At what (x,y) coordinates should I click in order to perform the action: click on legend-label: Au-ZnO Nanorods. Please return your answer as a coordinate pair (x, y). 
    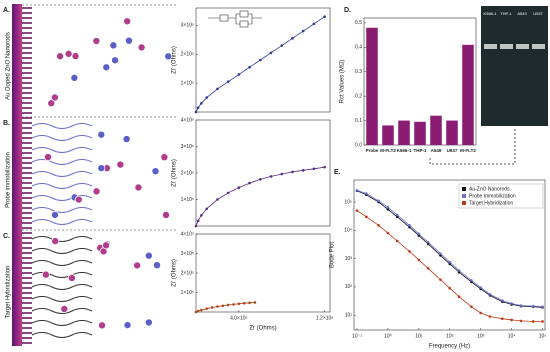
    Looking at the image, I should click on (489, 189).